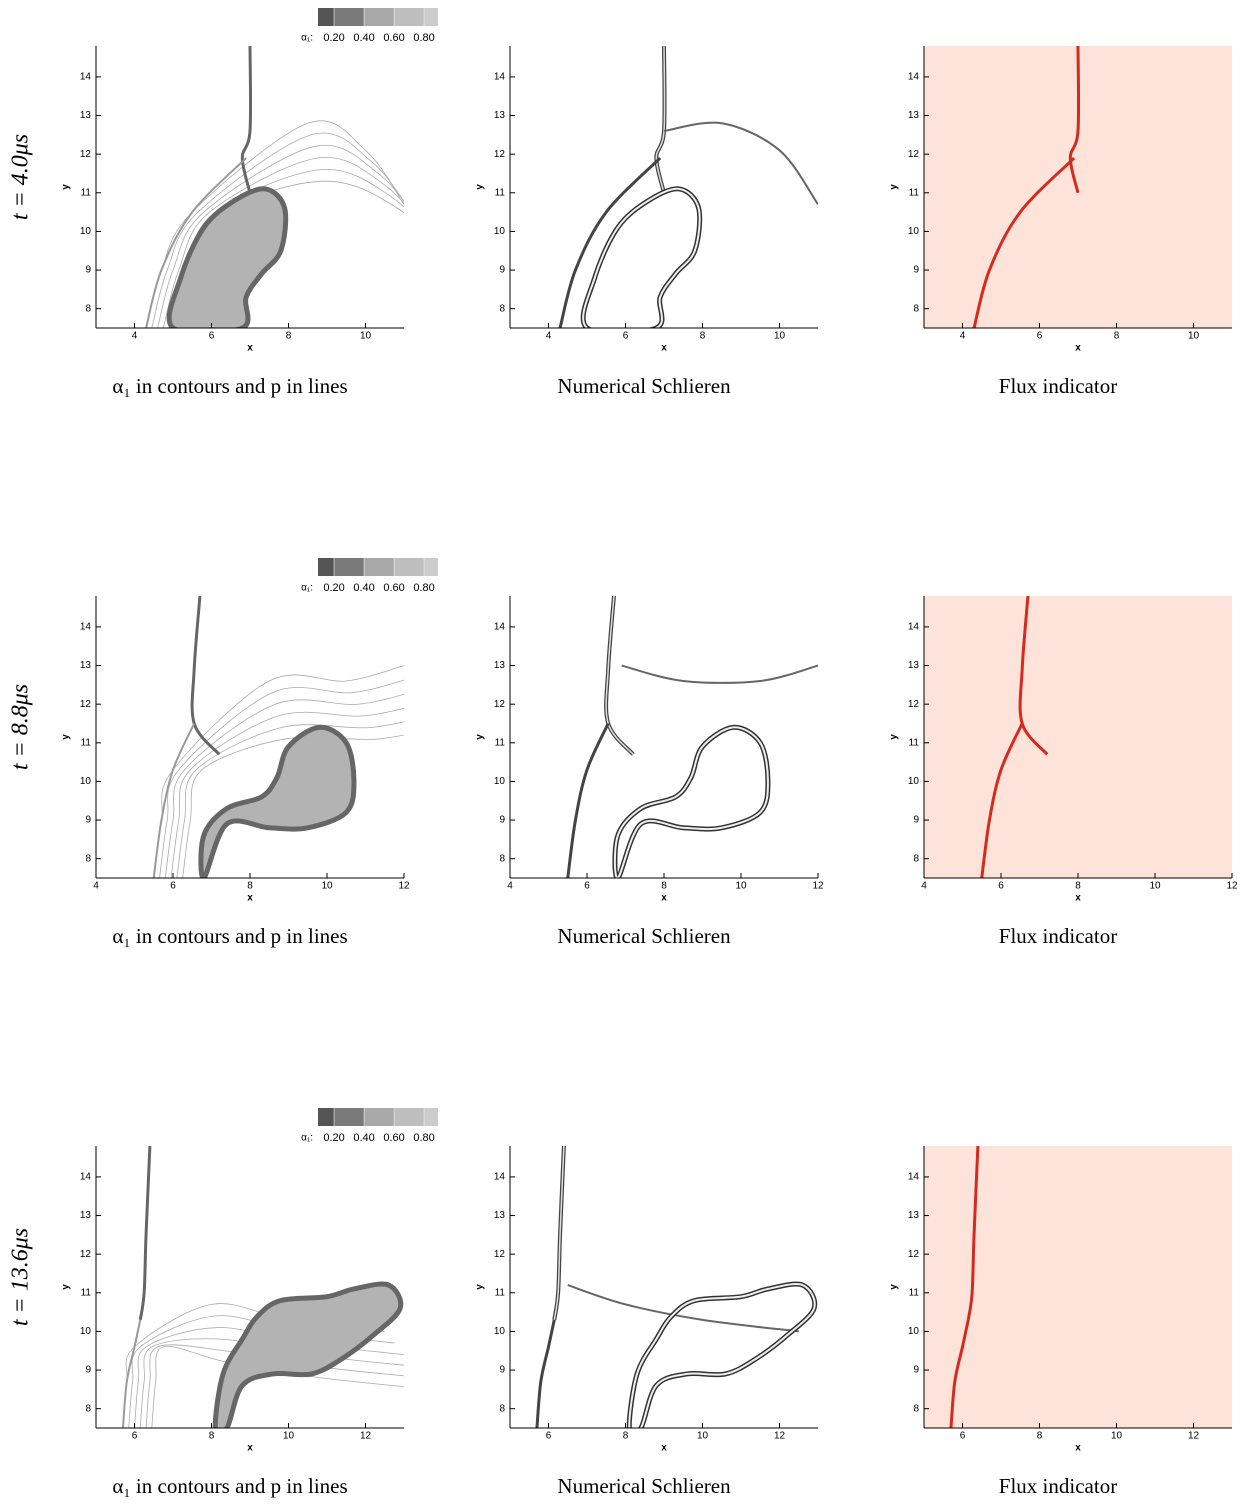 This screenshot has width=1247, height=1510. I want to click on panel: 6 8 10 12 8 9 10 11 12 13 14 x y Numerical Schlieren, so click(646, 1322).